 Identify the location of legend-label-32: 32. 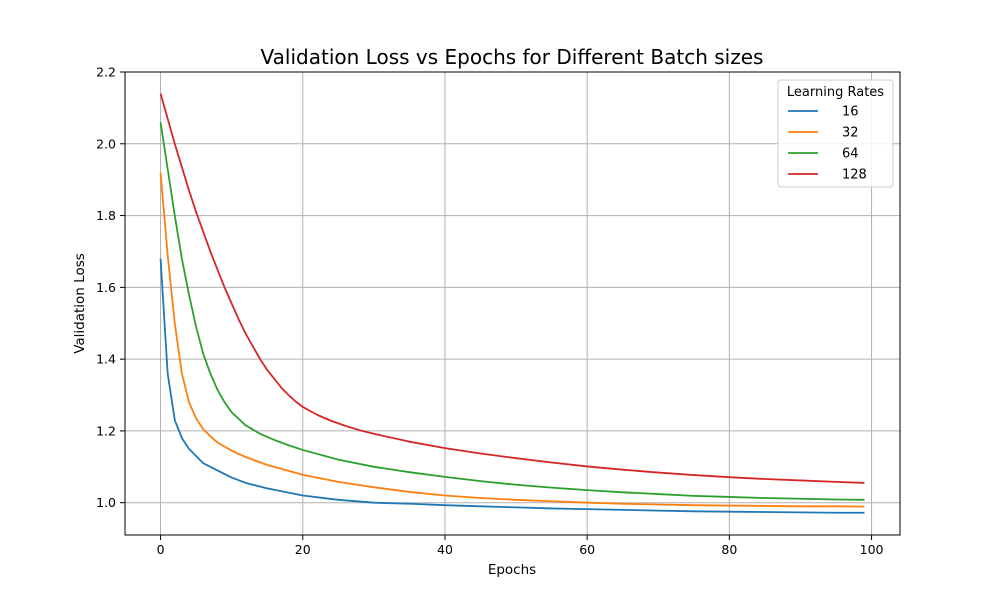
(850, 133).